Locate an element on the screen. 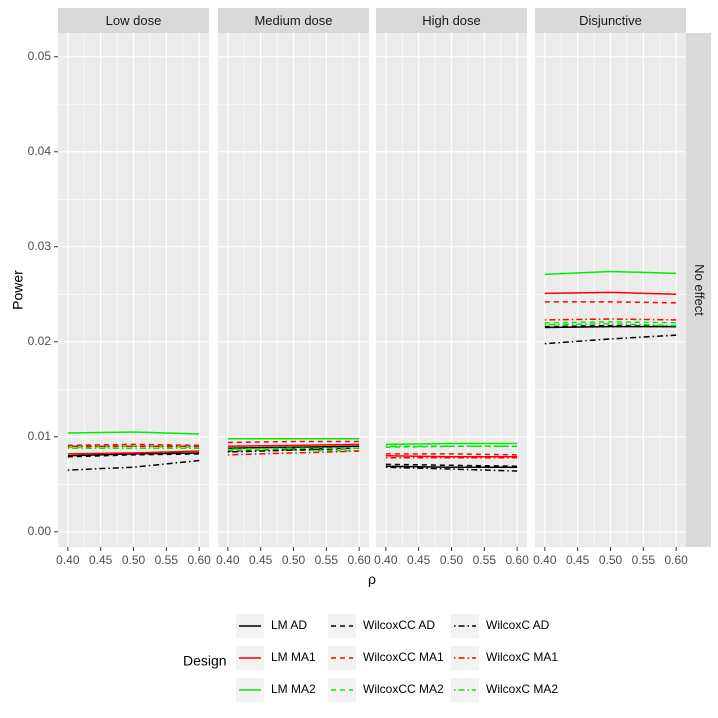 The image size is (718, 718). y-tick-label: 0.02 is located at coordinates (40, 341).